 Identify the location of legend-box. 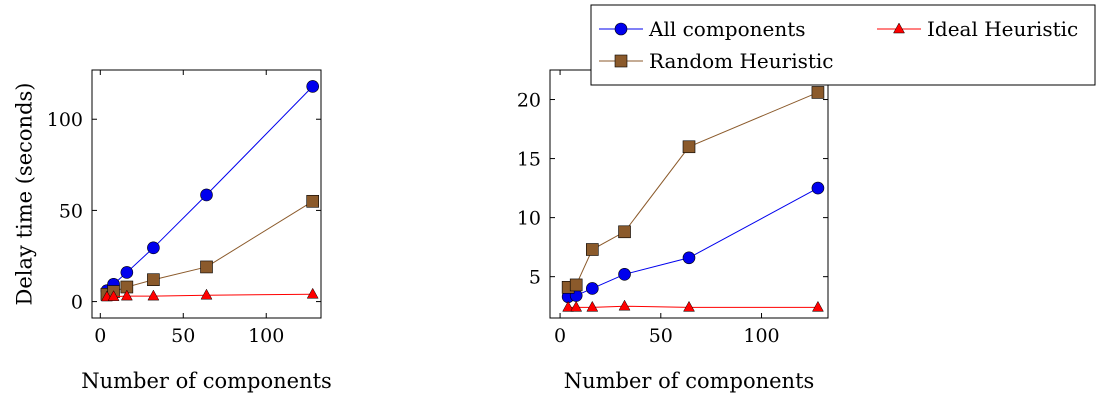
(843, 45).